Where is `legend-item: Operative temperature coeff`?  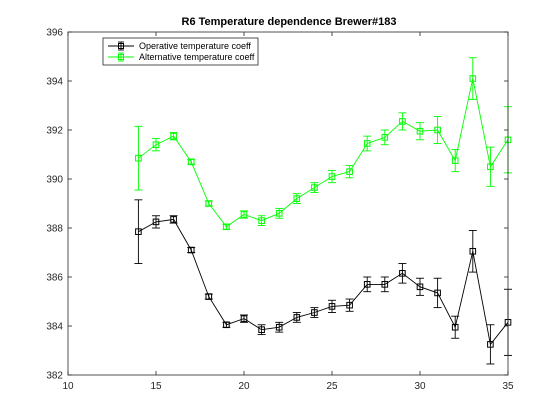
legend-item: Operative temperature coeff is located at coordinates (179, 46).